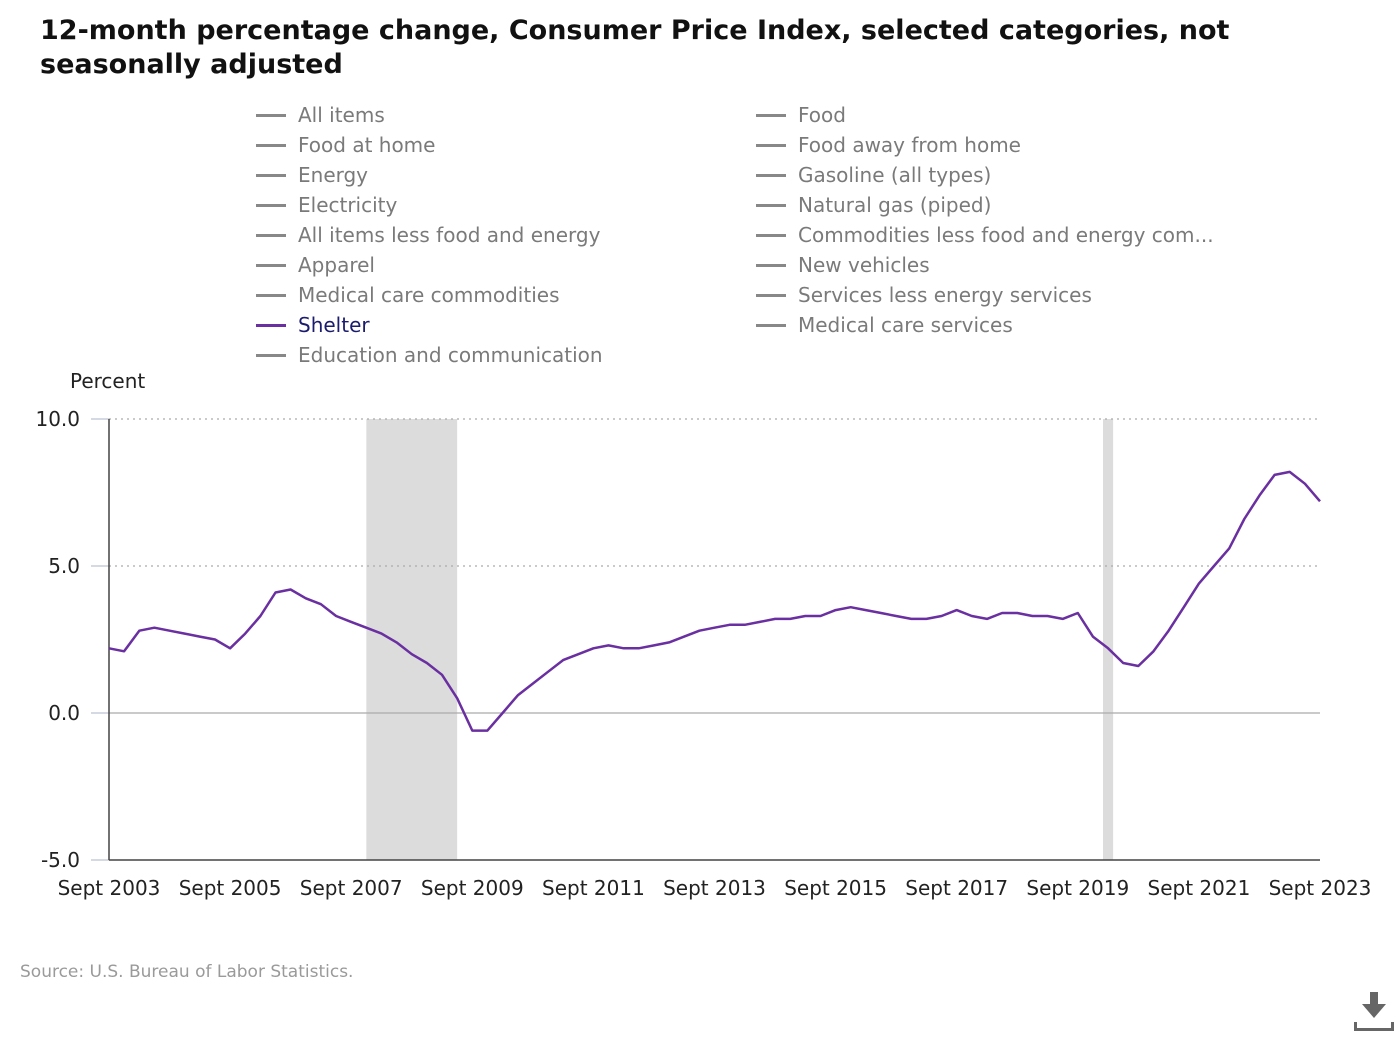 The width and height of the screenshot is (1400, 1040). What do you see at coordinates (230, 888) in the screenshot?
I see `x-tick-label: Sept 2005` at bounding box center [230, 888].